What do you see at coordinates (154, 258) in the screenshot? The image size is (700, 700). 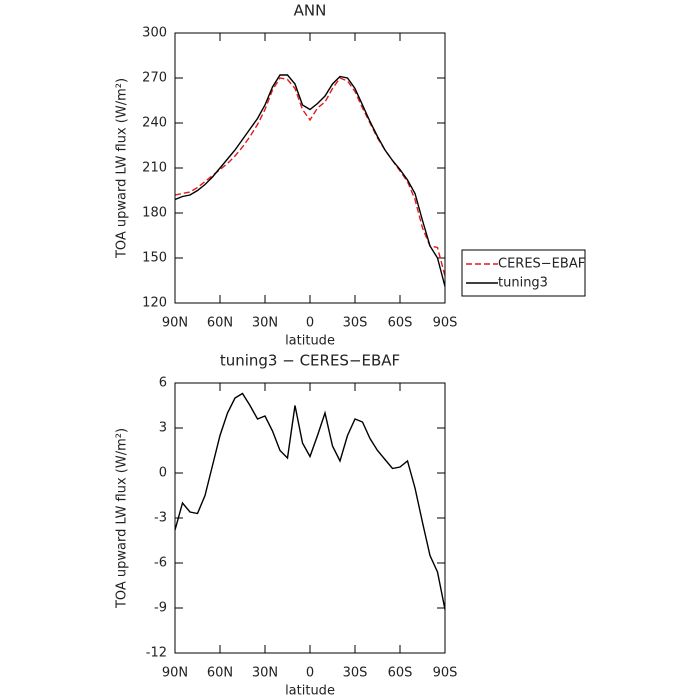 I see `y-tick-label: 150` at bounding box center [154, 258].